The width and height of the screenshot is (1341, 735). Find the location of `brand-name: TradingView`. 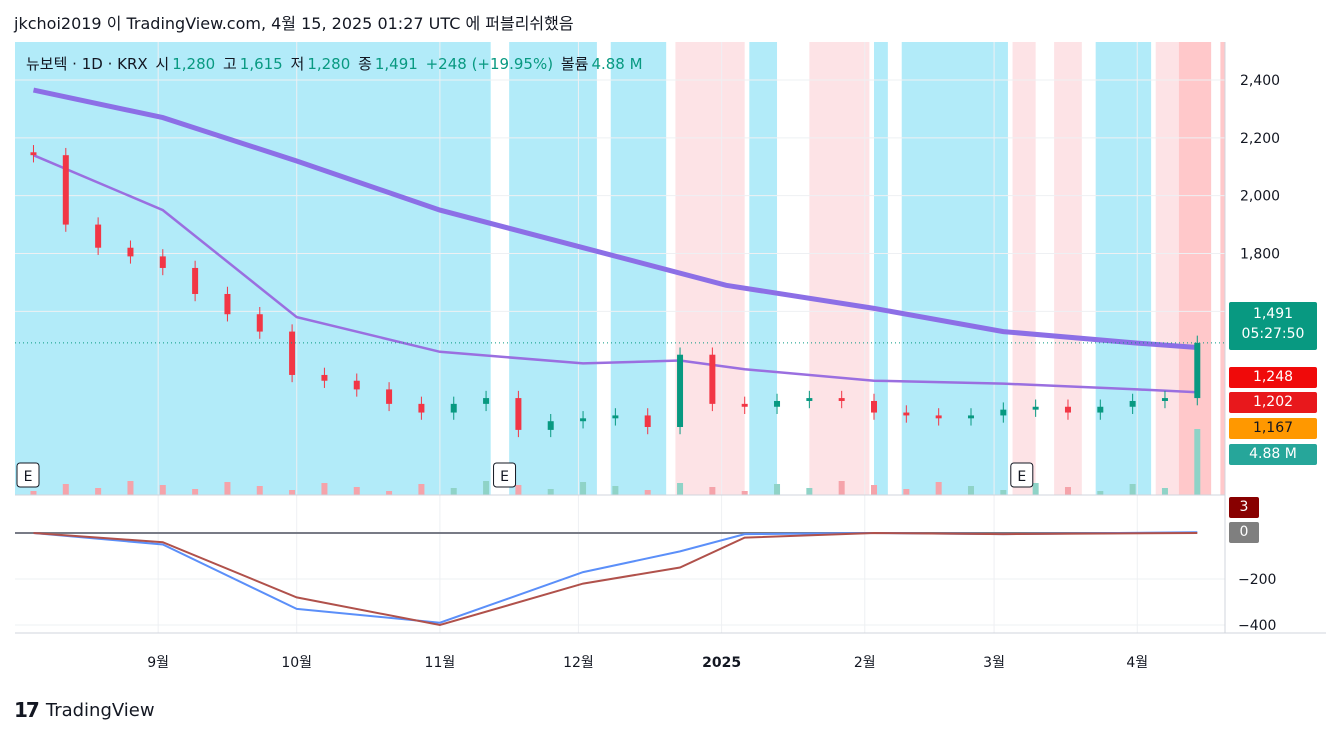

brand-name: TradingView is located at coordinates (100, 710).